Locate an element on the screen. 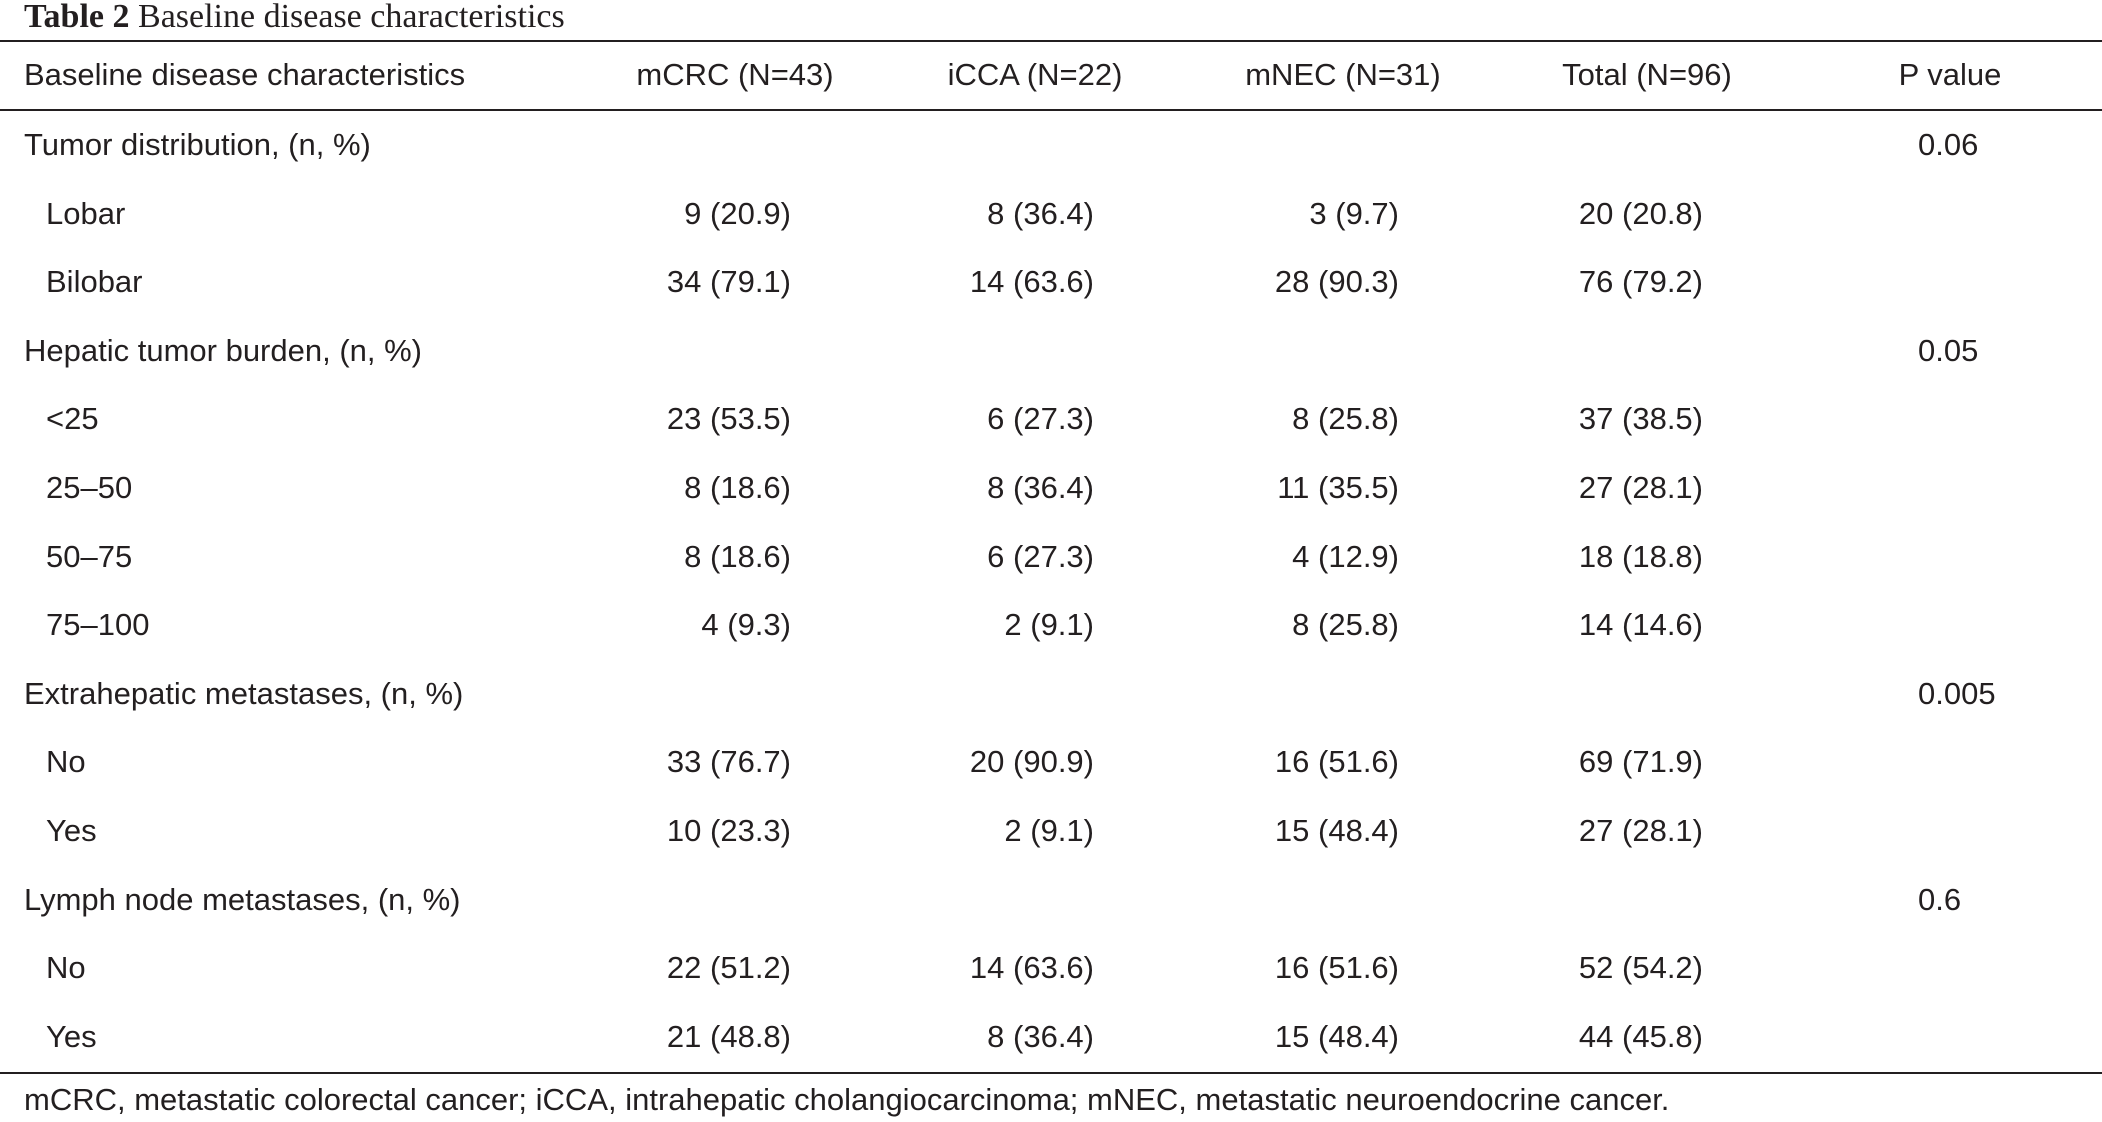  cell-mcrc: 22 (51.2) is located at coordinates (728, 968).